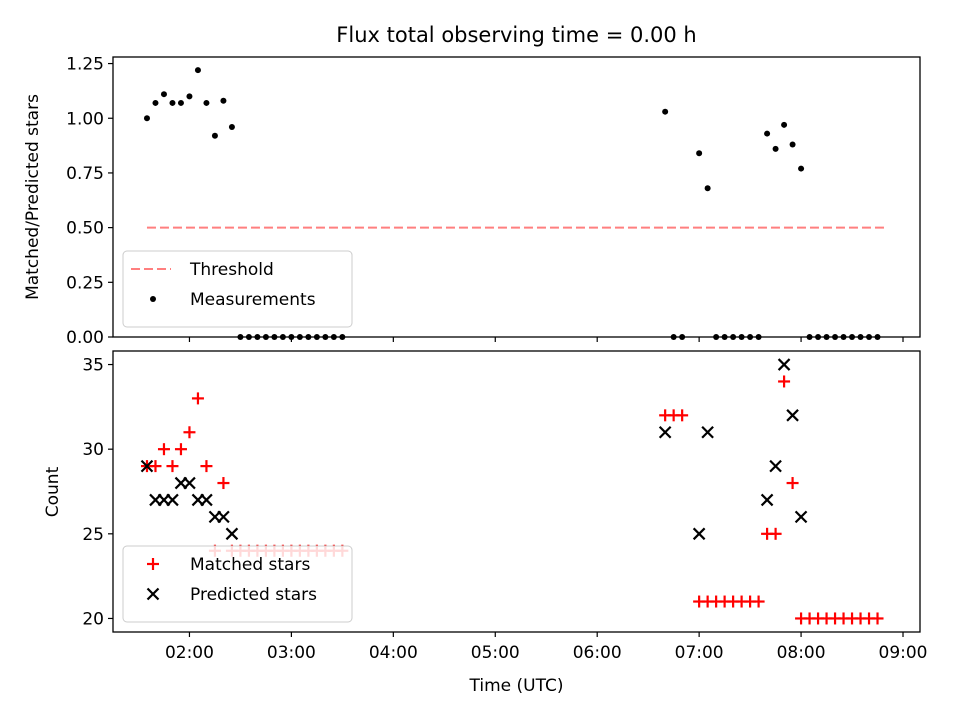 The image size is (960, 724). Describe the element at coordinates (516, 686) in the screenshot. I see `x-axis-label: Time (UTC)` at that location.